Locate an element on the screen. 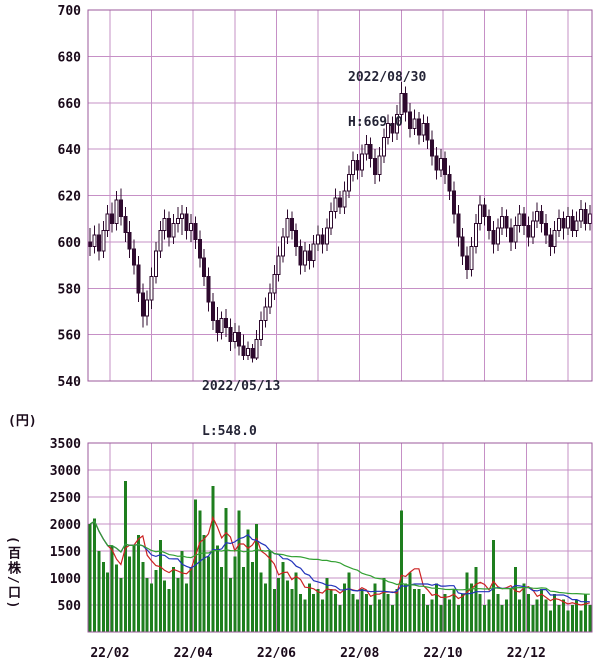 This screenshot has height=665, width=600. volume-ytick-label: 2000 is located at coordinates (65, 525).